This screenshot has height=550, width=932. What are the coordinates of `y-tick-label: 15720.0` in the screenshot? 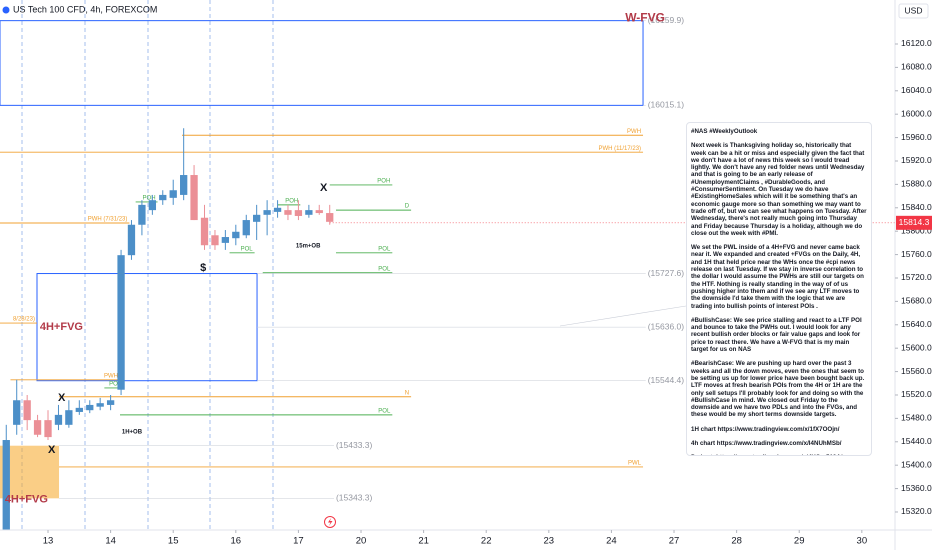 It's located at (916, 277).